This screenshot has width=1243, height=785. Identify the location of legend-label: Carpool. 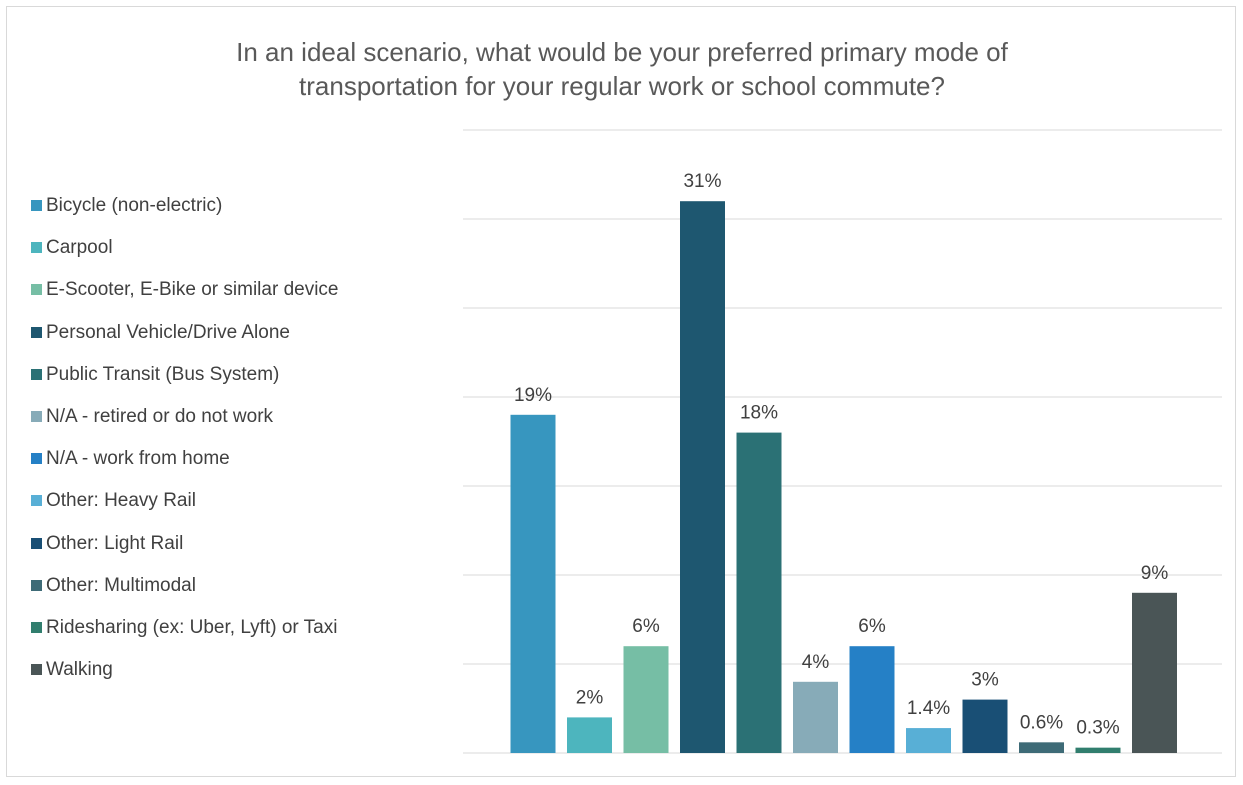
(79, 248).